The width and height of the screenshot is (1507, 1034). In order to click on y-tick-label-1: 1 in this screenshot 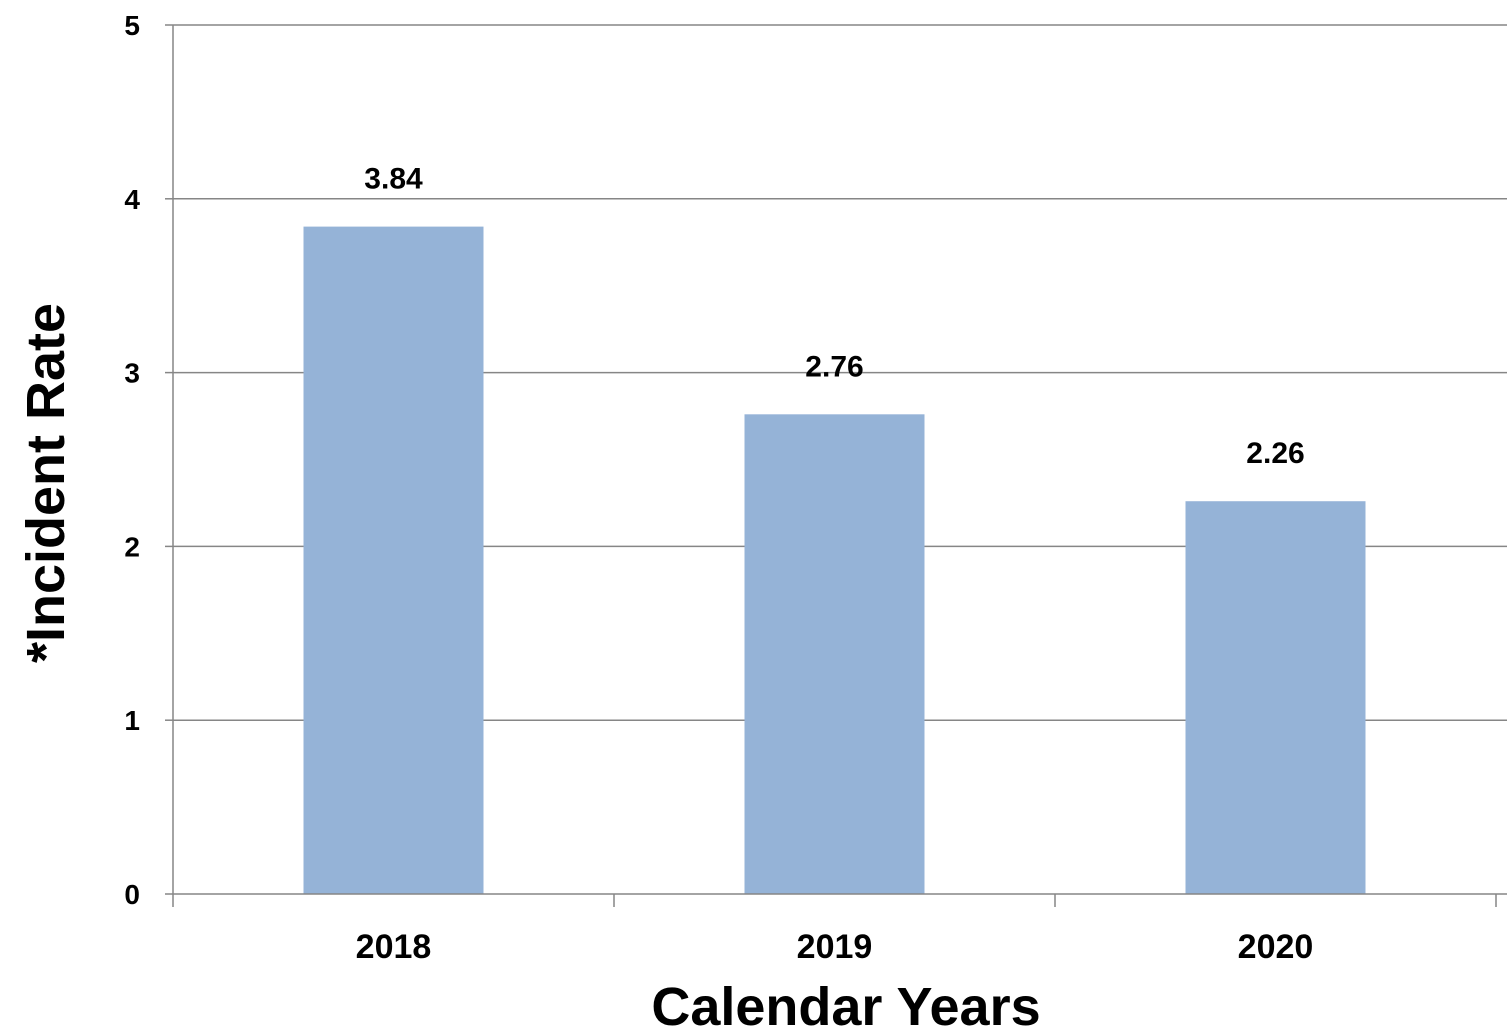, I will do `click(132, 720)`.